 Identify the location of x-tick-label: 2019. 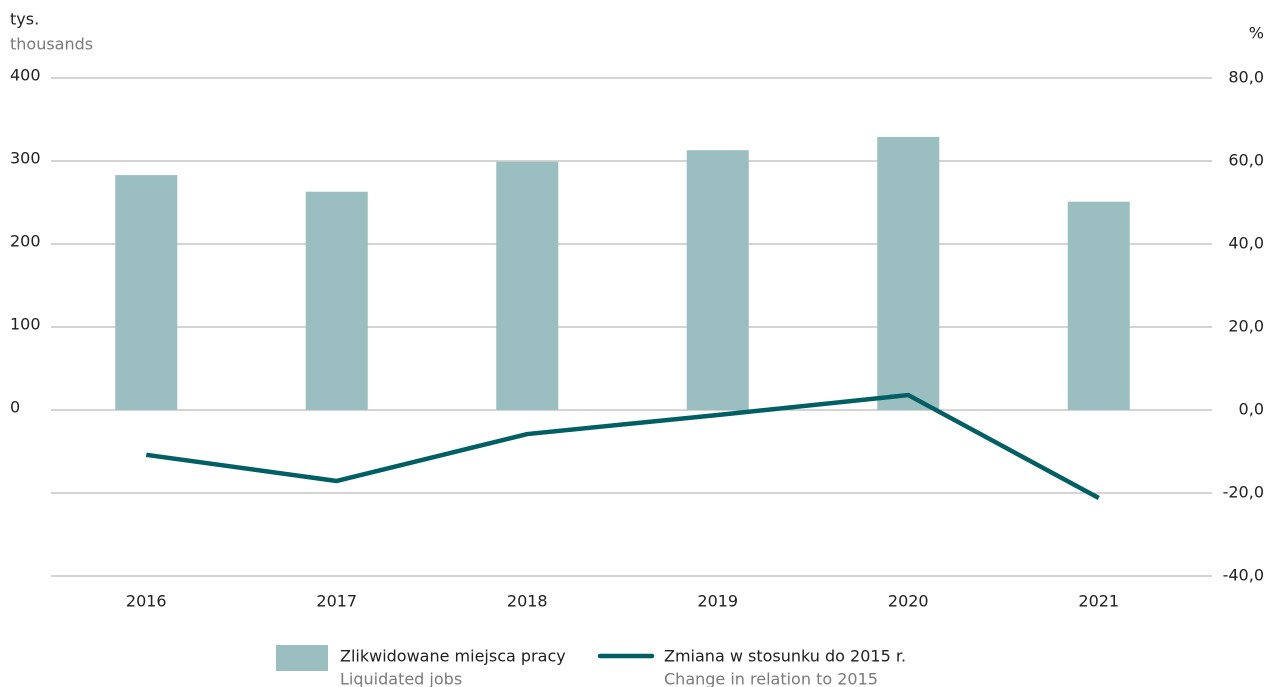
(717, 601).